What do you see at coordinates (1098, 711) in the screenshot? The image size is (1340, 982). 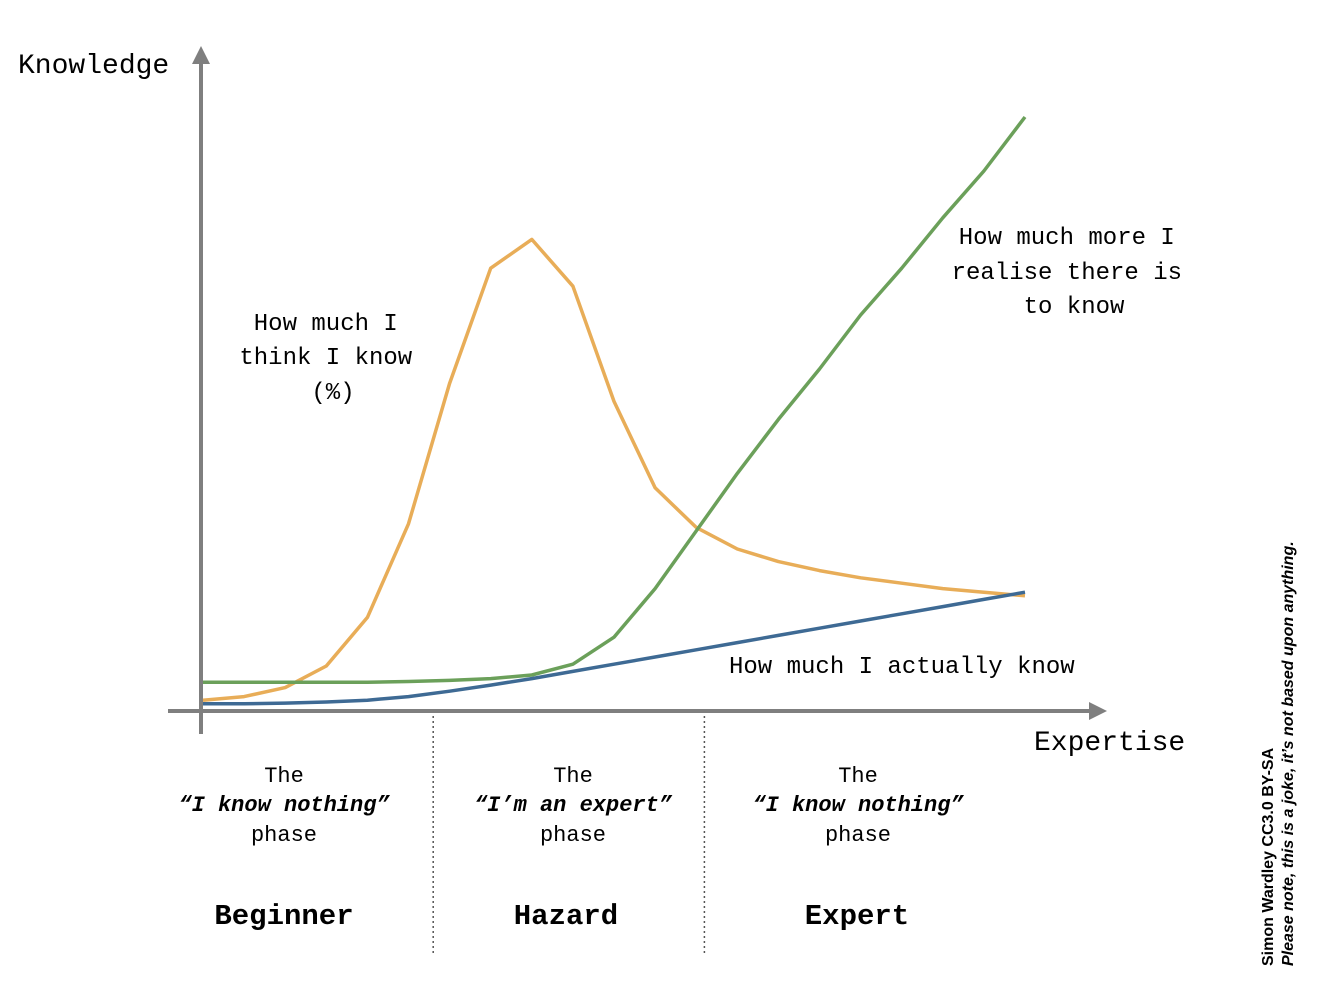 I see `x-axis-arrow` at bounding box center [1098, 711].